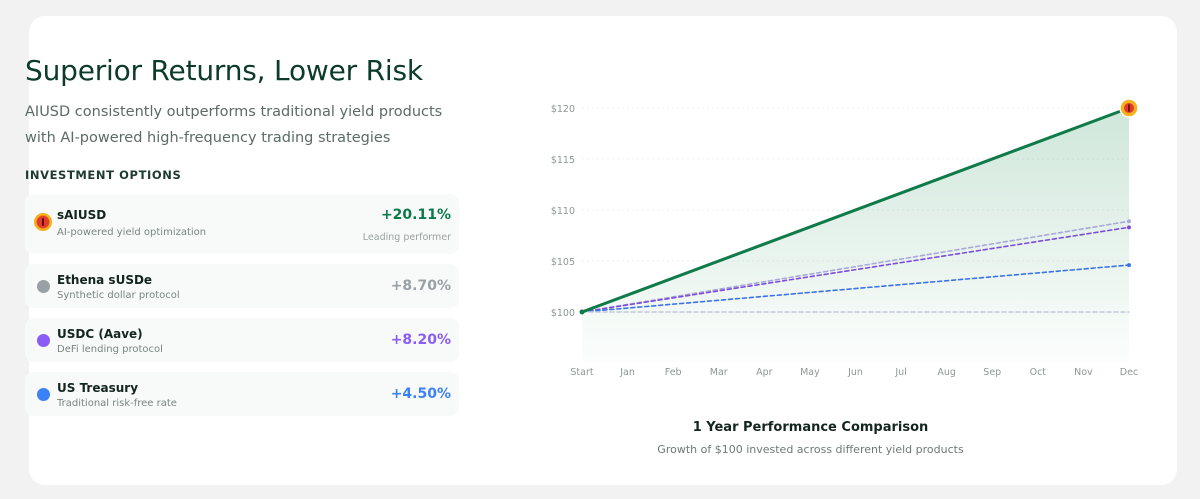 This screenshot has width=1200, height=499. Describe the element at coordinates (117, 403) in the screenshot. I see `option-description: Traditional risk-free rate` at that location.